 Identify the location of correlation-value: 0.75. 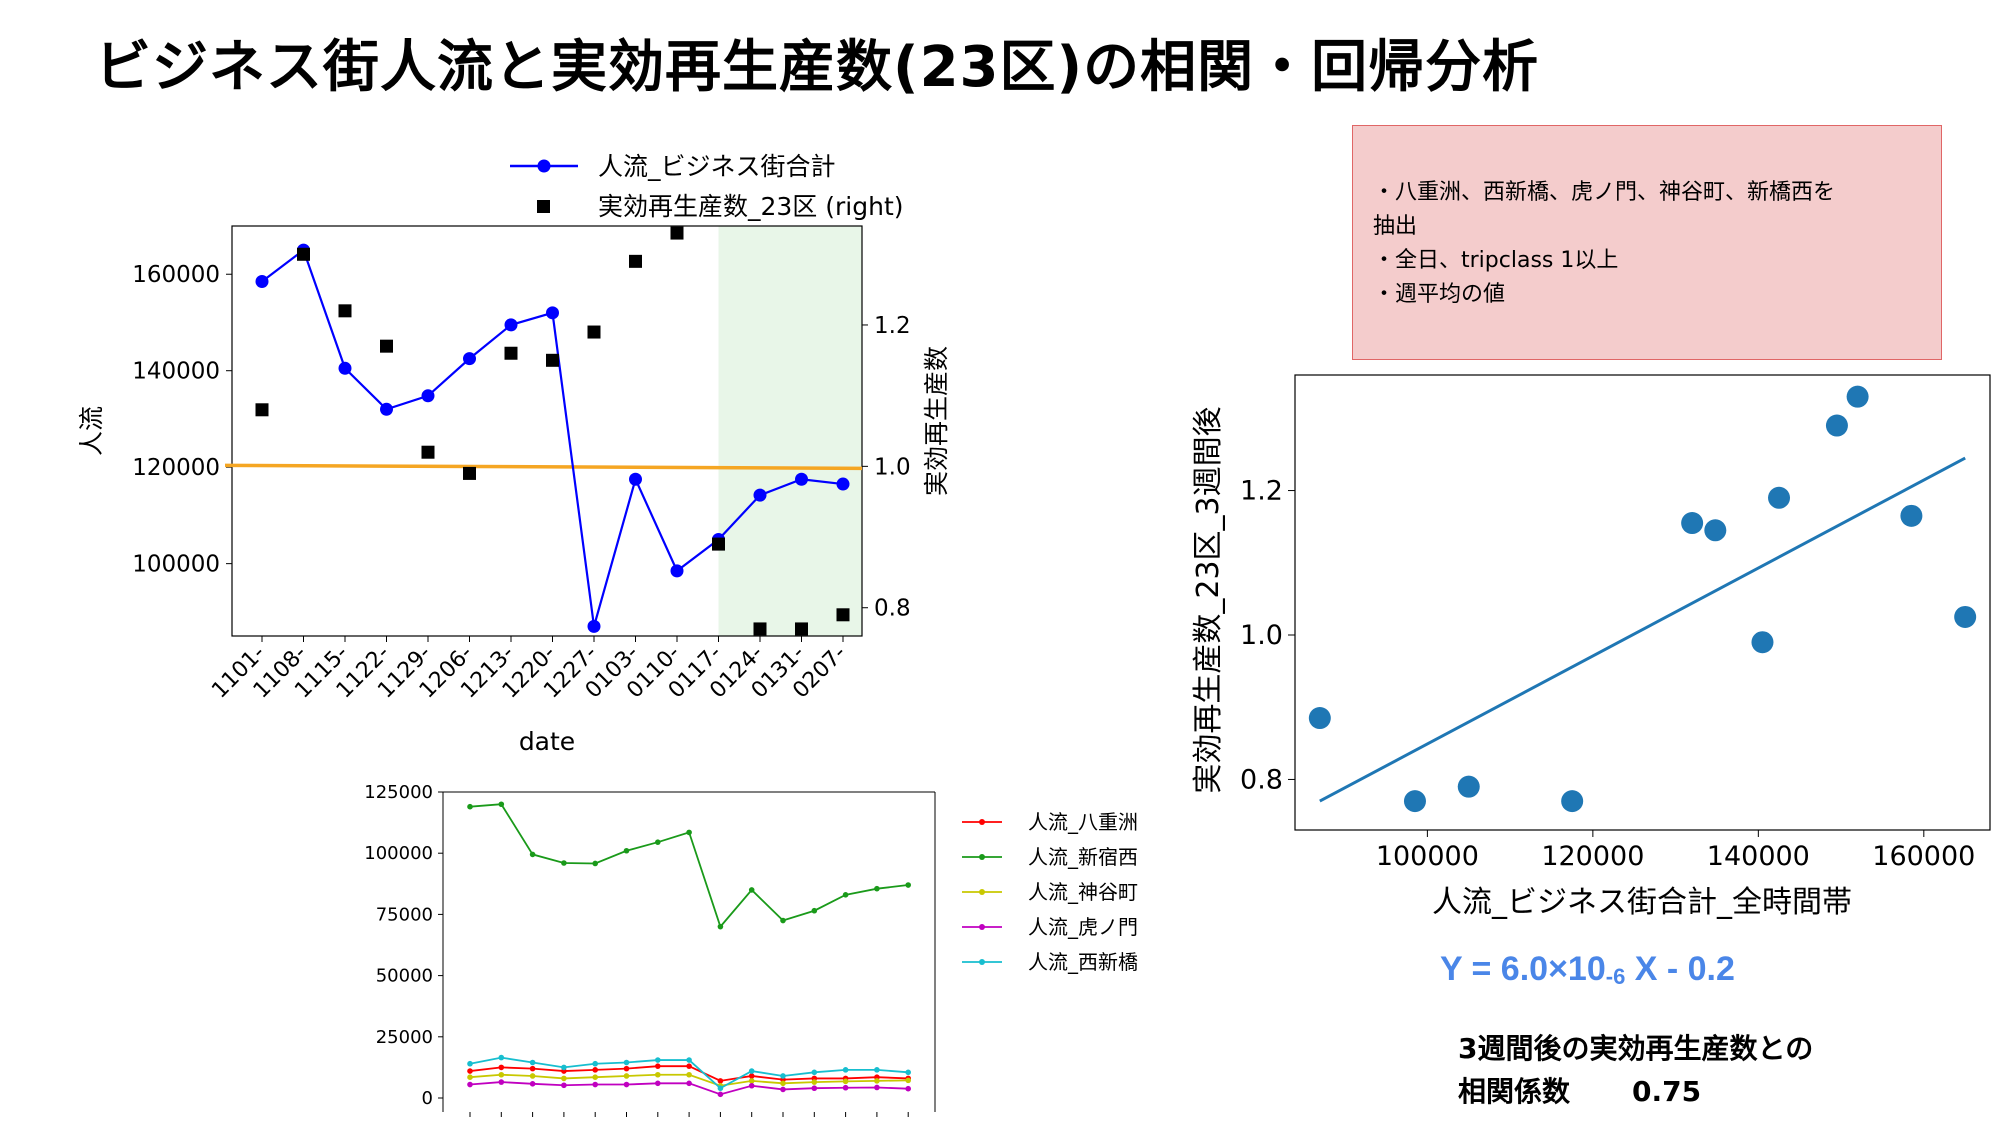
(1667, 1091).